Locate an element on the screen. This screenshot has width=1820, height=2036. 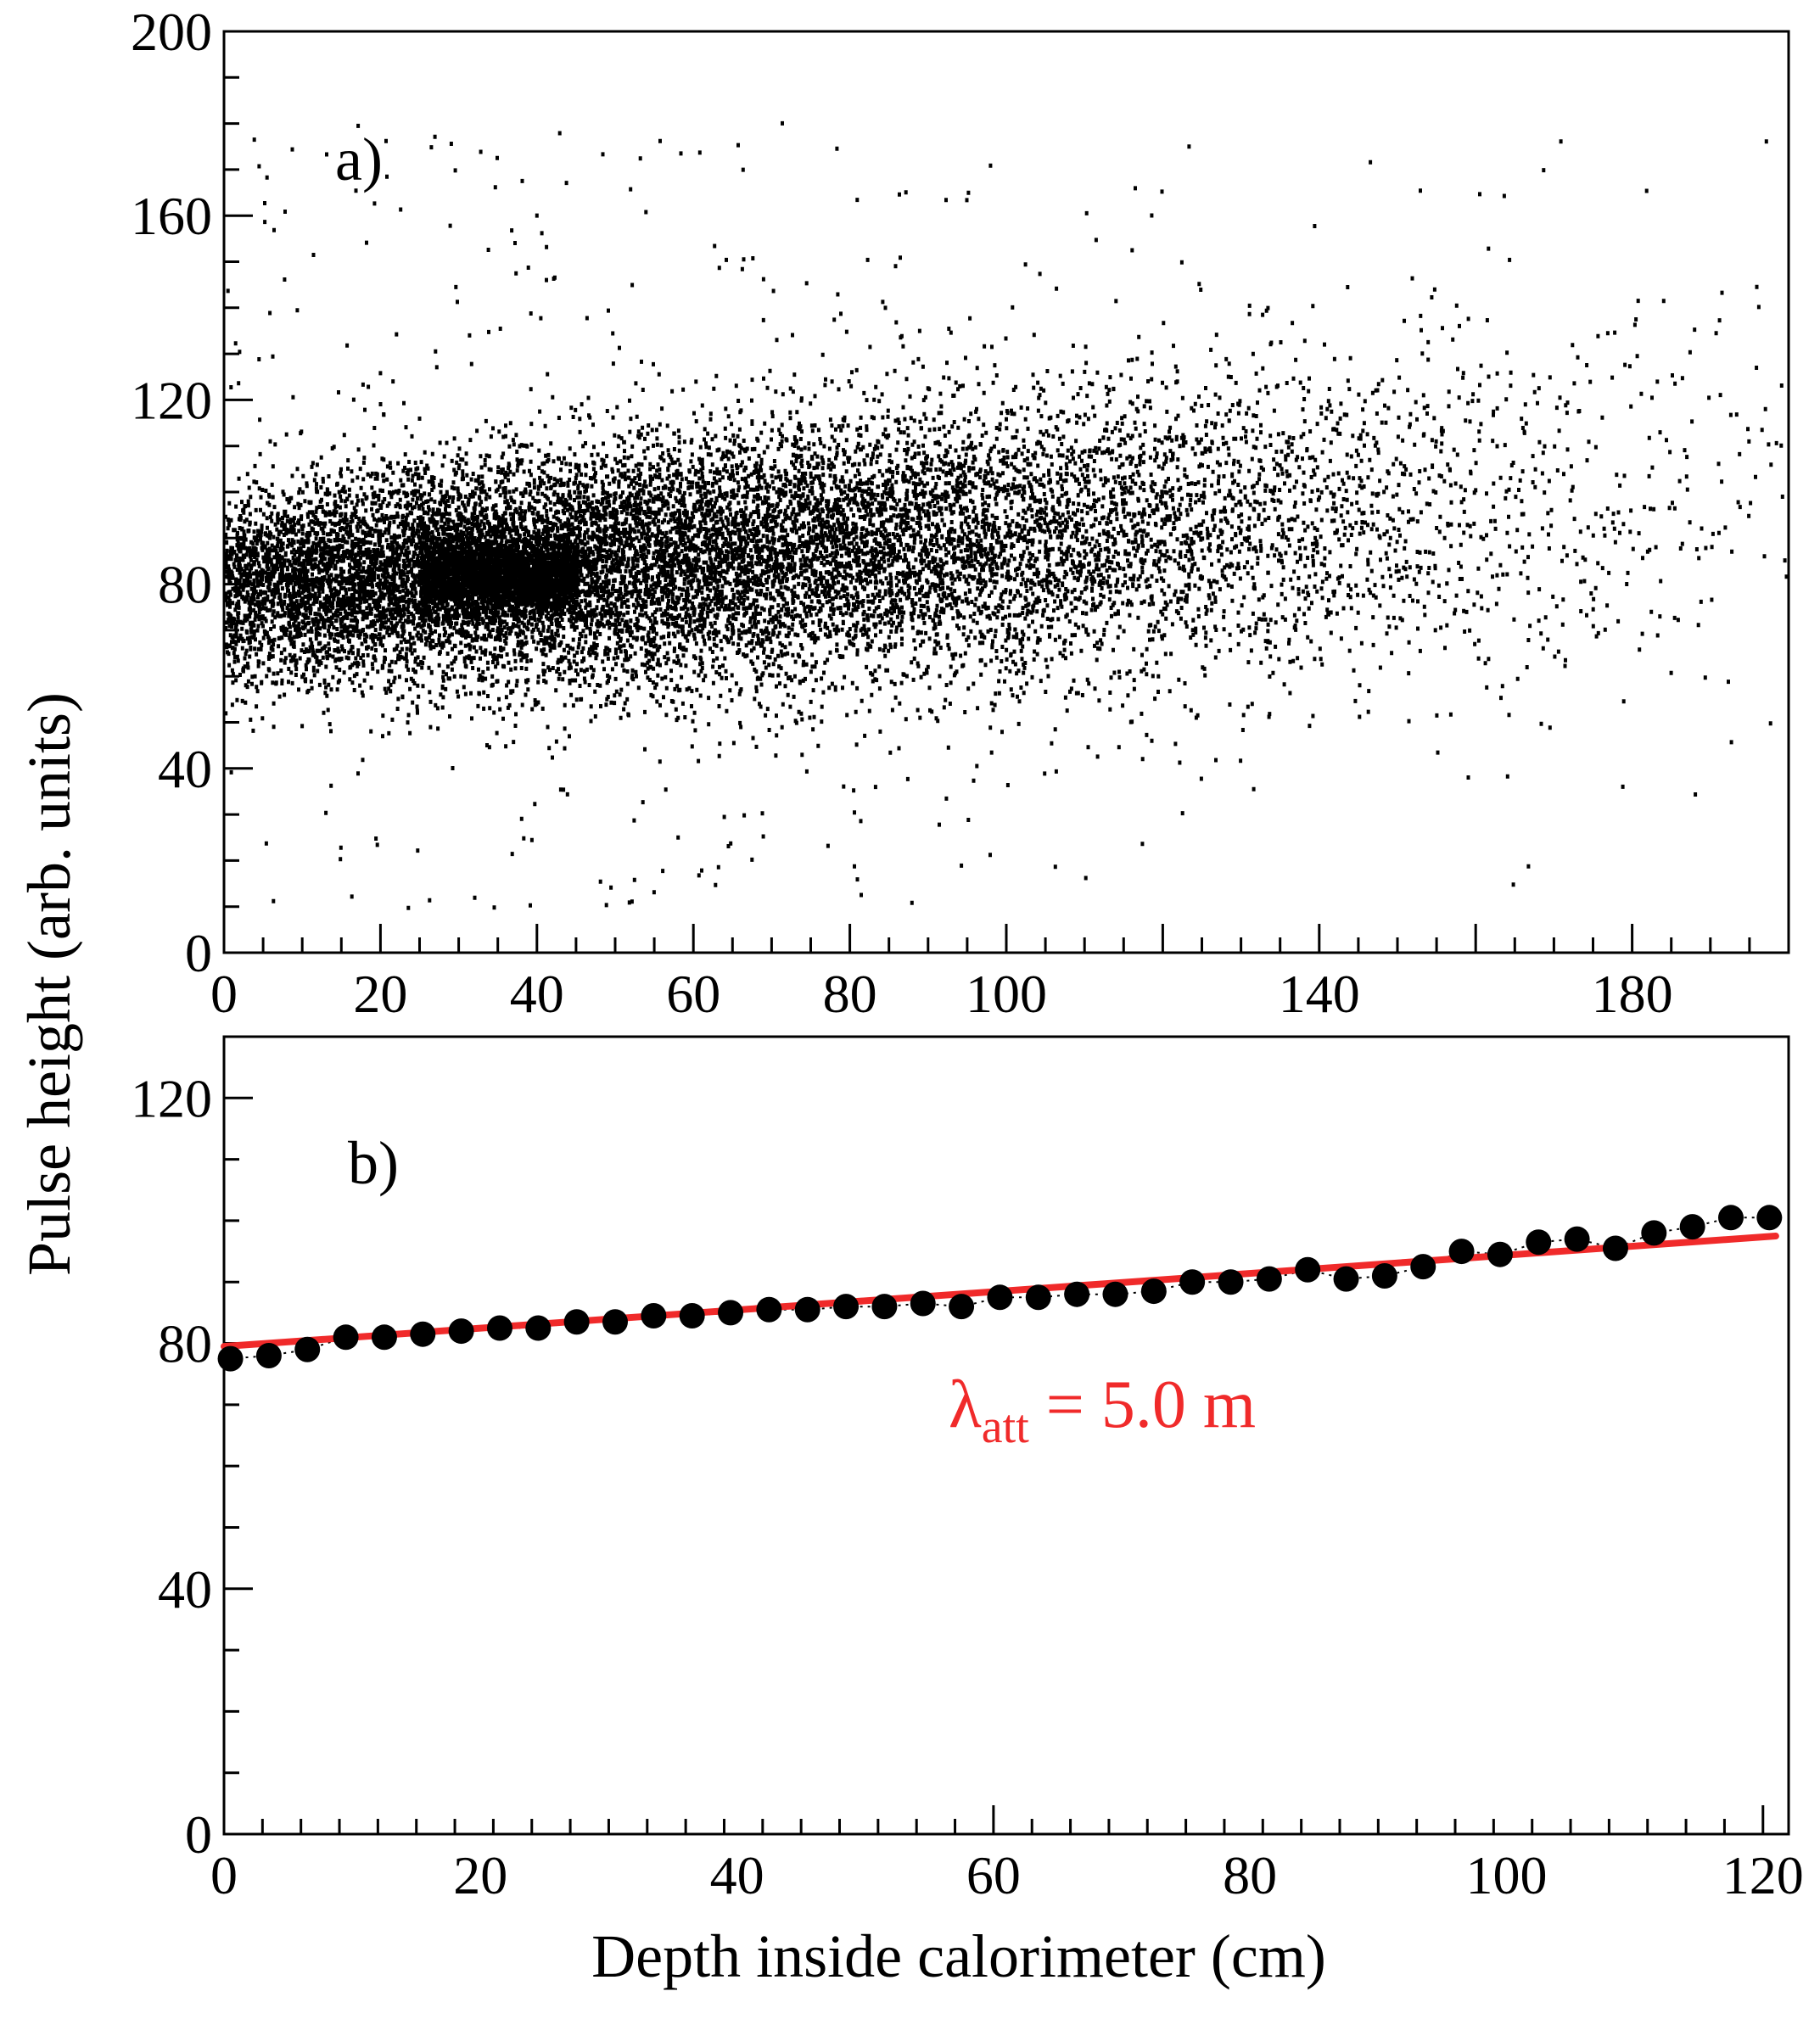
panel-a-x-tick-label: 140 is located at coordinates (1319, 994).